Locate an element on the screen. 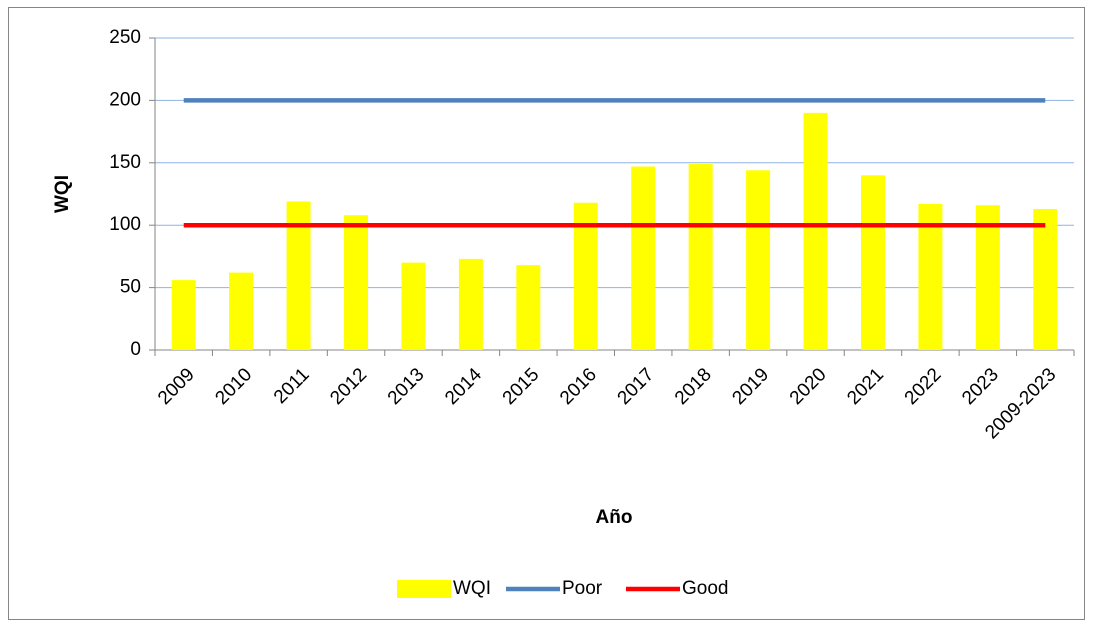 This screenshot has width=1093, height=627. y-axis-title: WQI is located at coordinates (62, 194).